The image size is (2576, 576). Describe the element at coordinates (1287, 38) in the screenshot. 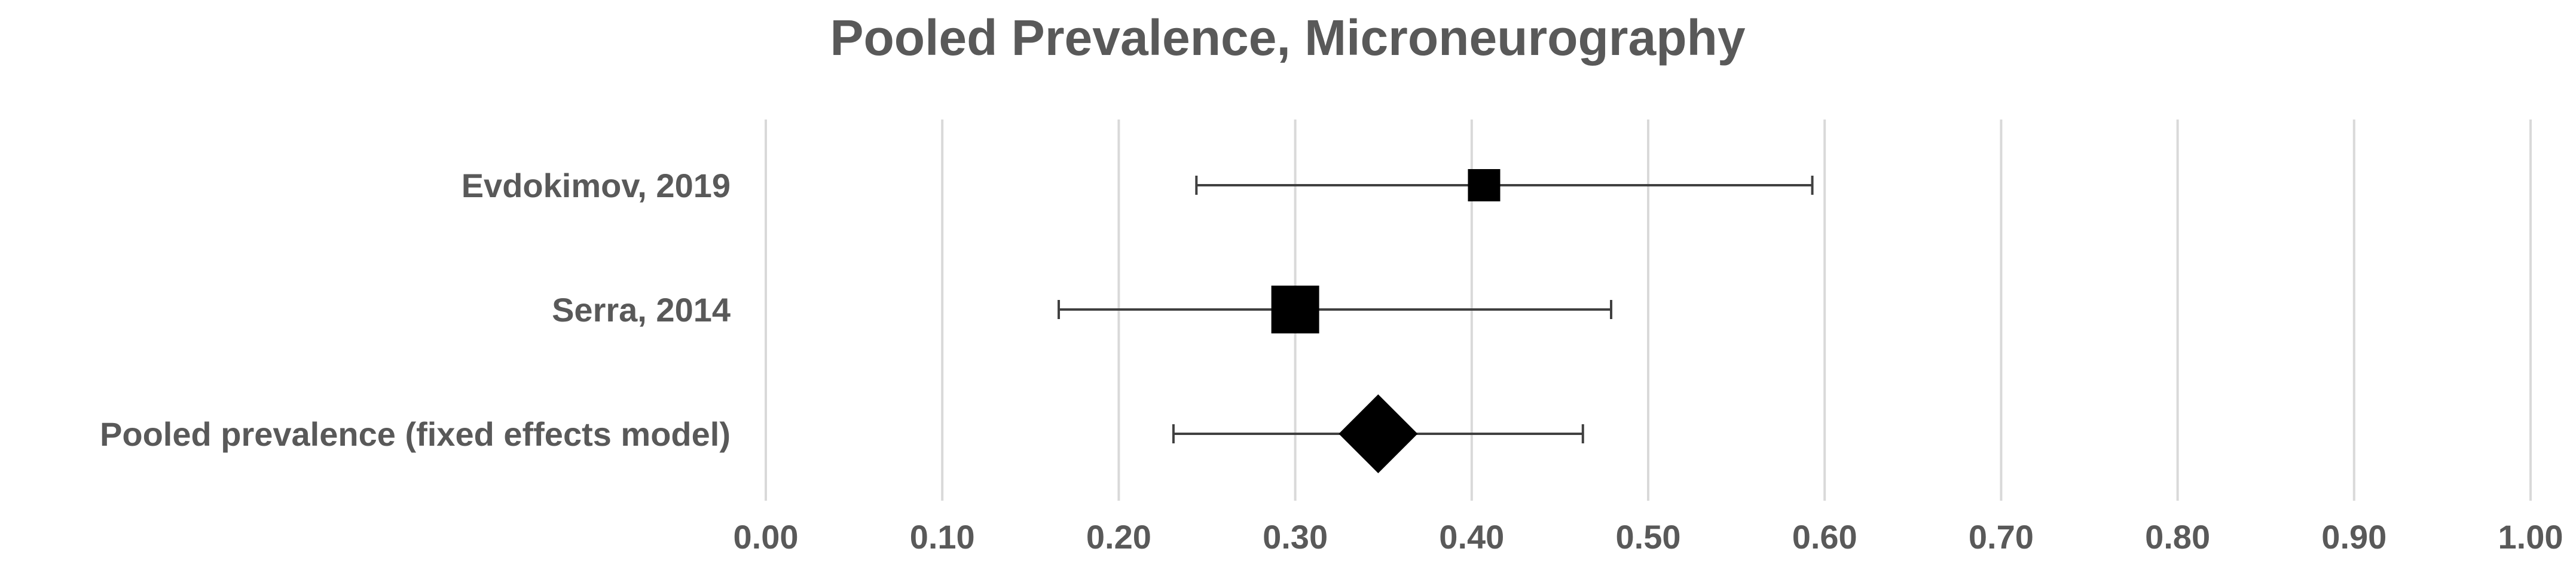

I see `chart-title: Pooled Prevalence, Microneurography` at that location.